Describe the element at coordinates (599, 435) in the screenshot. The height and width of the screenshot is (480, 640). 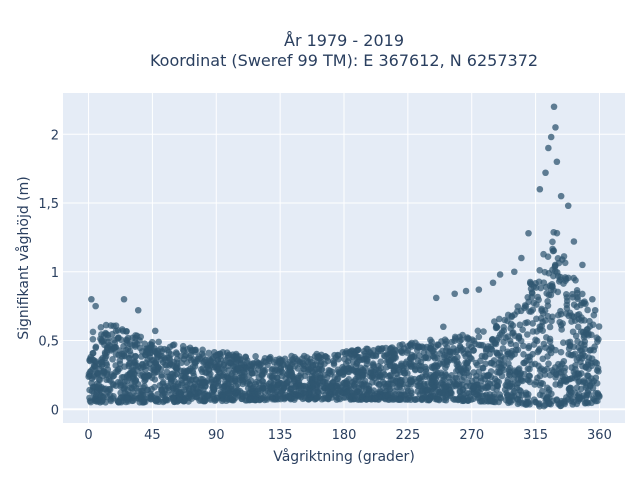
I see `x-tick-label: 360` at that location.